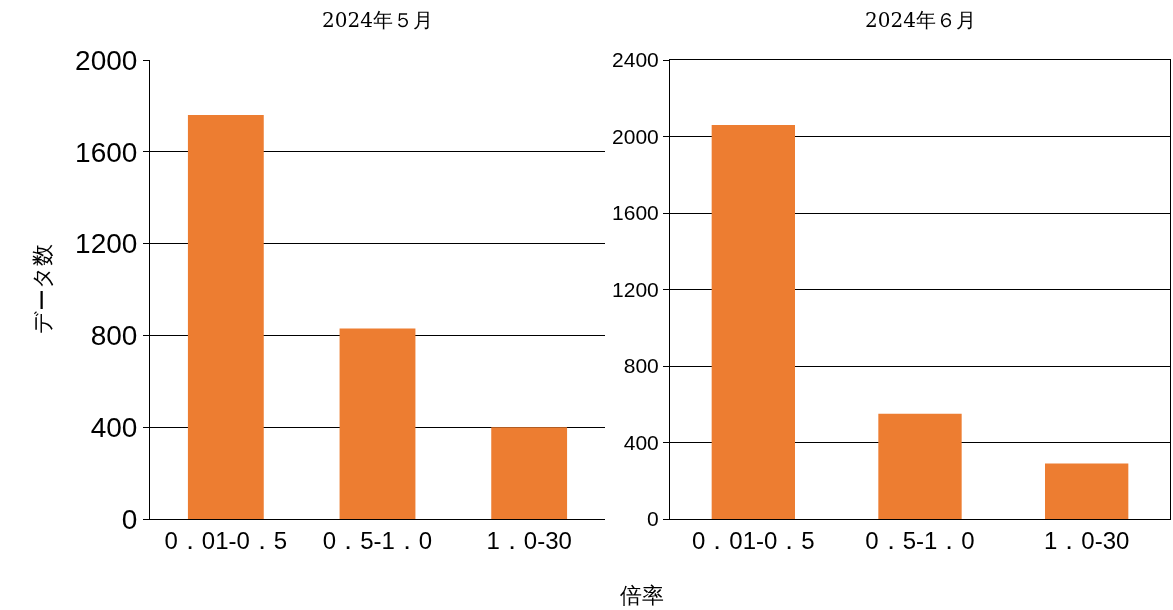 This screenshot has height=610, width=1173. What do you see at coordinates (377, 20) in the screenshot?
I see `chart-title: 2024年５月` at bounding box center [377, 20].